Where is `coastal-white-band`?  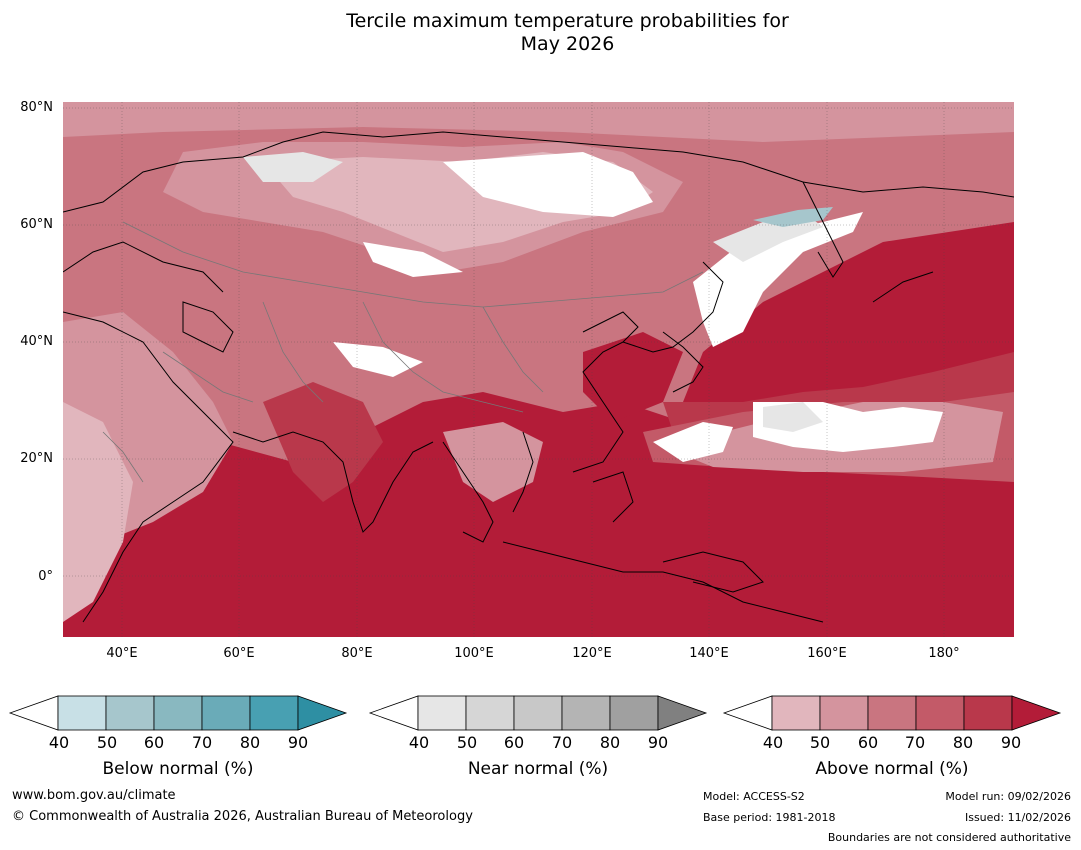
coastal-white-band is located at coordinates (778, 279).